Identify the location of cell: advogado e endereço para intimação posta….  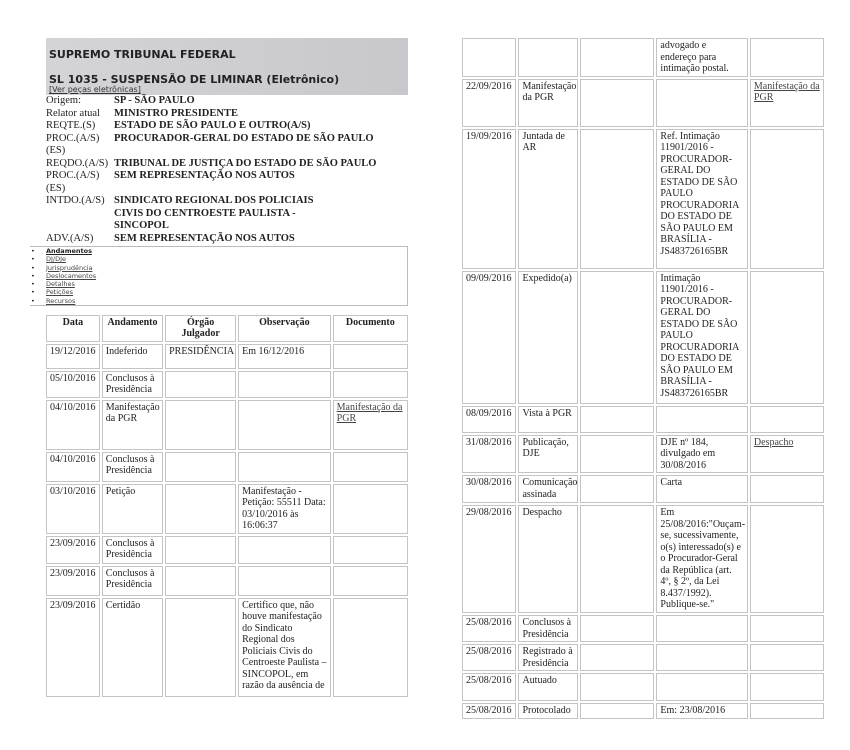
(702, 57).